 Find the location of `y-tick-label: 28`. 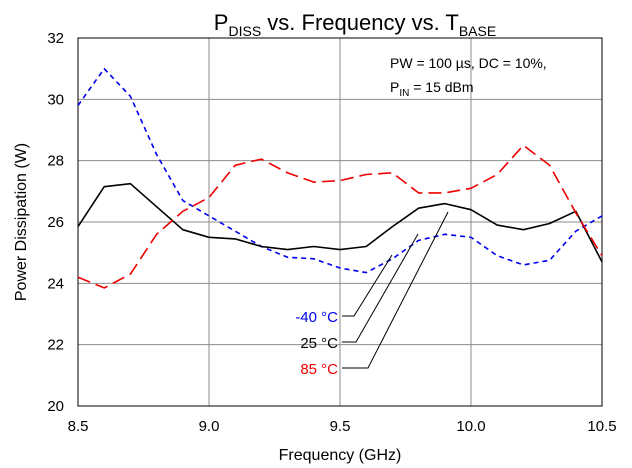

y-tick-label: 28 is located at coordinates (55, 161).